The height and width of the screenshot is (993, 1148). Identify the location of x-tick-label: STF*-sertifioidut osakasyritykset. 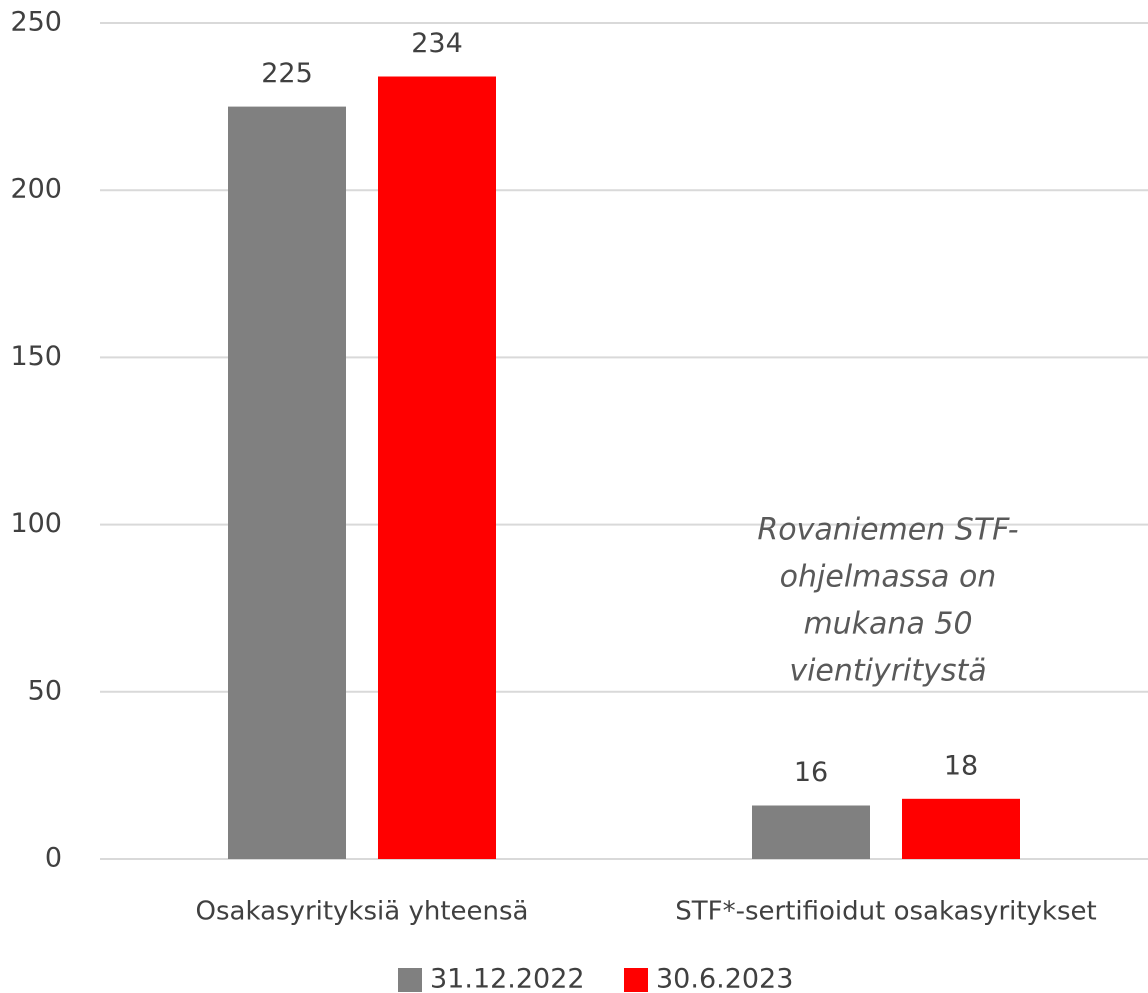
(885, 912).